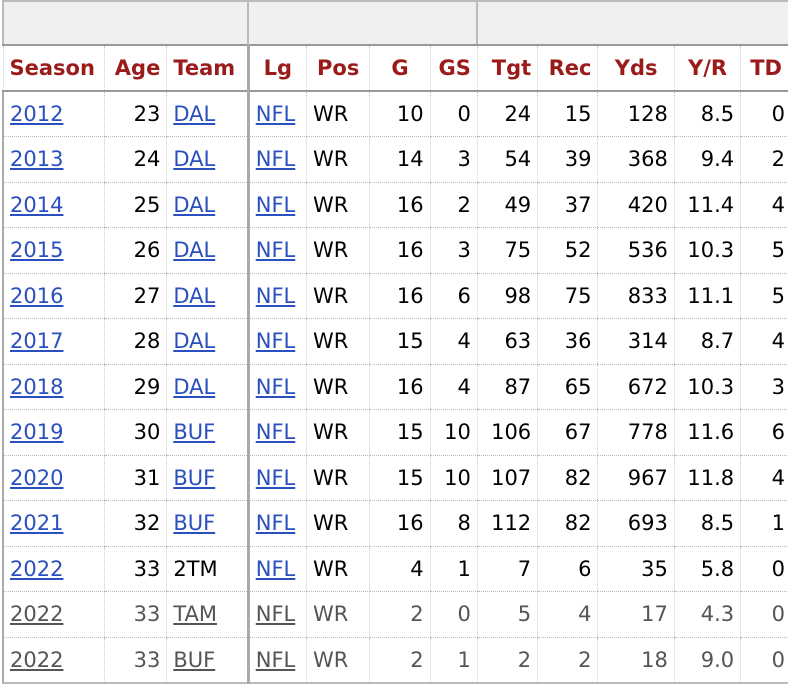 The height and width of the screenshot is (688, 788). What do you see at coordinates (507, 68) in the screenshot?
I see `col-header-tgt: Tgt` at bounding box center [507, 68].